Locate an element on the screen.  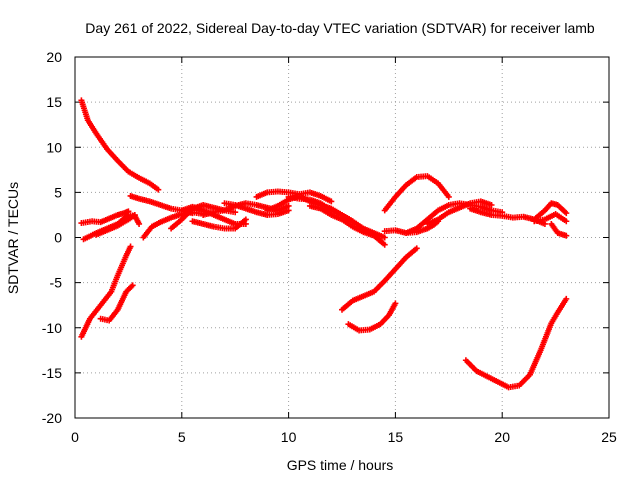
x-tick-label: 25 is located at coordinates (609, 437).